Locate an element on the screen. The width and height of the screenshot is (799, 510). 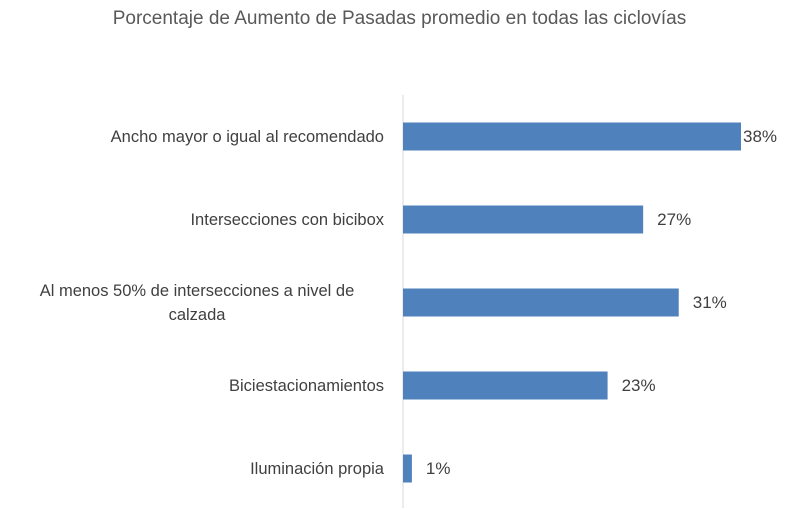
category-label: Iluminación propia is located at coordinates (197, 469).